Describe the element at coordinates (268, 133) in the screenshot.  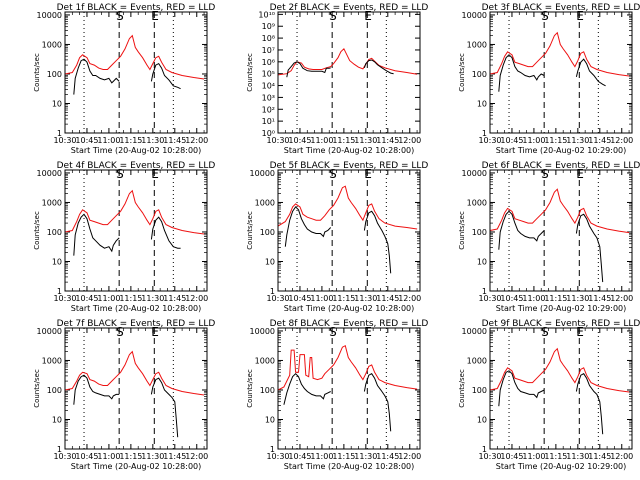
I see `y-tick-label: 10⁰` at that location.